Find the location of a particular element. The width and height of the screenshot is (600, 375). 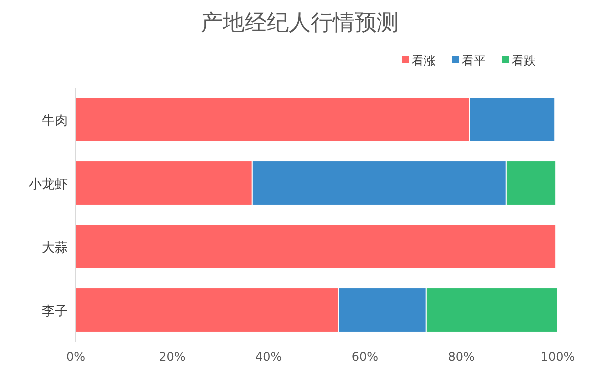

legend-label: 看跌 is located at coordinates (524, 61).